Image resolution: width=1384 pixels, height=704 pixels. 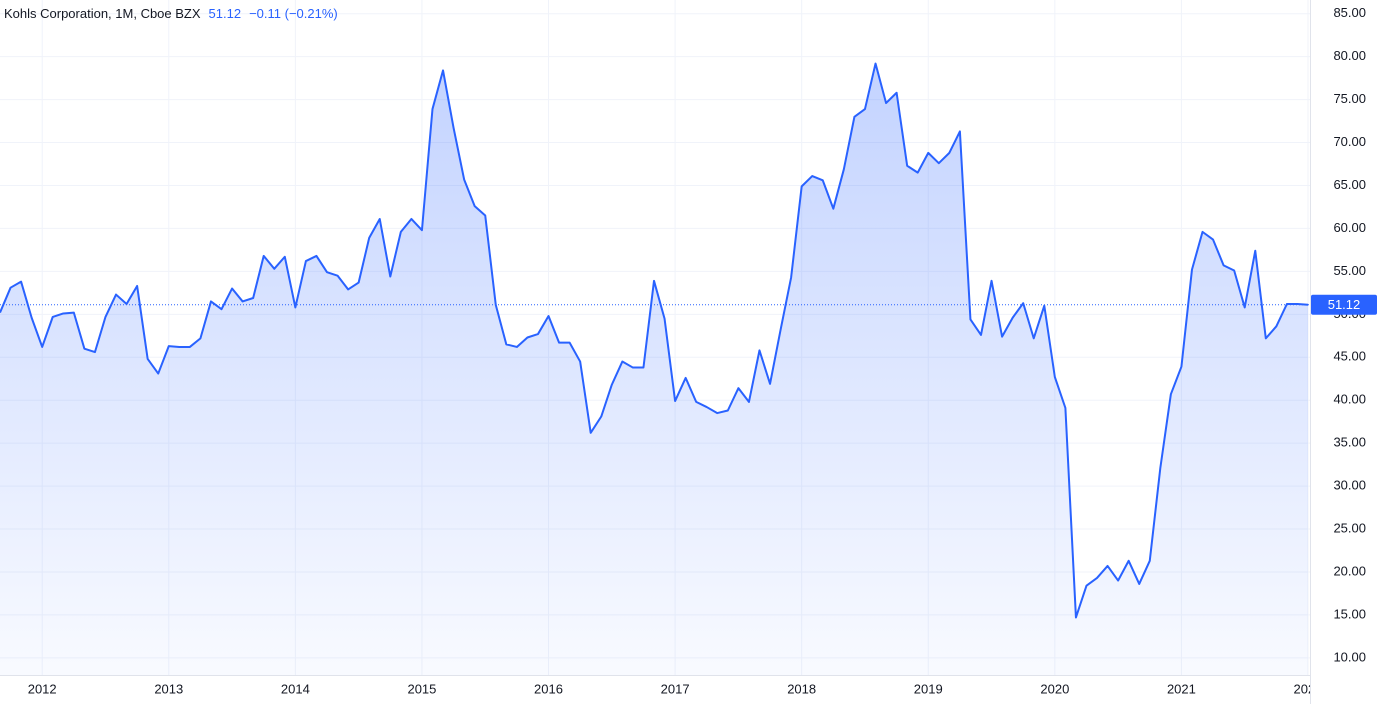 What do you see at coordinates (1349, 227) in the screenshot?
I see `y-tick-label: 60.00` at bounding box center [1349, 227].